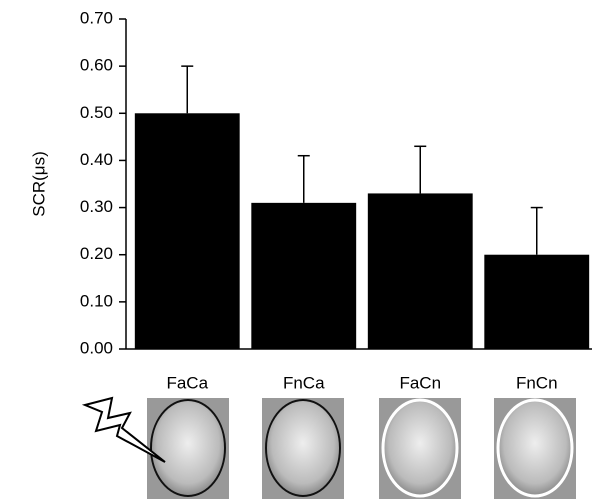 The height and width of the screenshot is (499, 603). Describe the element at coordinates (187, 382) in the screenshot. I see `x-tick-label: FaCa` at that location.